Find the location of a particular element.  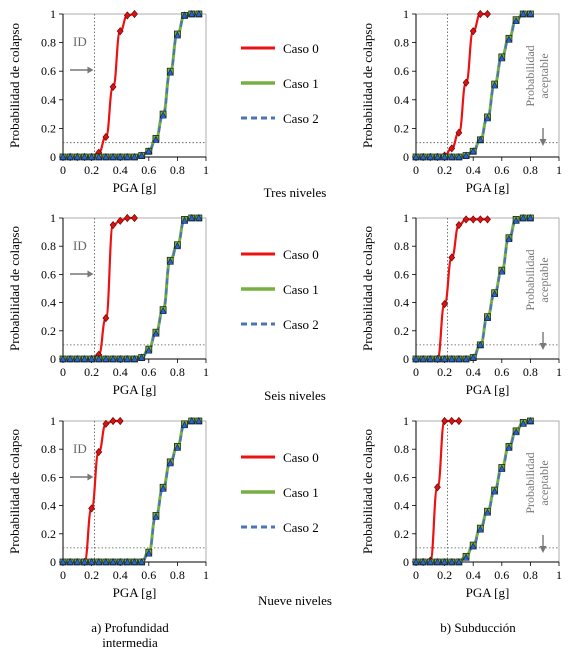

x-tick-label: 0 is located at coordinates (63, 170).